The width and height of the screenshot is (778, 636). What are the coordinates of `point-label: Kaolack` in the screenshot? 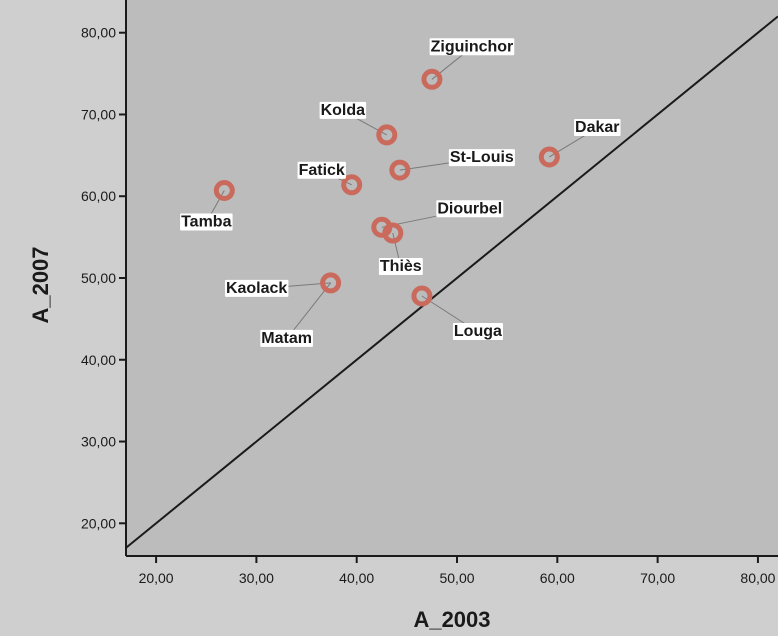 It's located at (256, 288).